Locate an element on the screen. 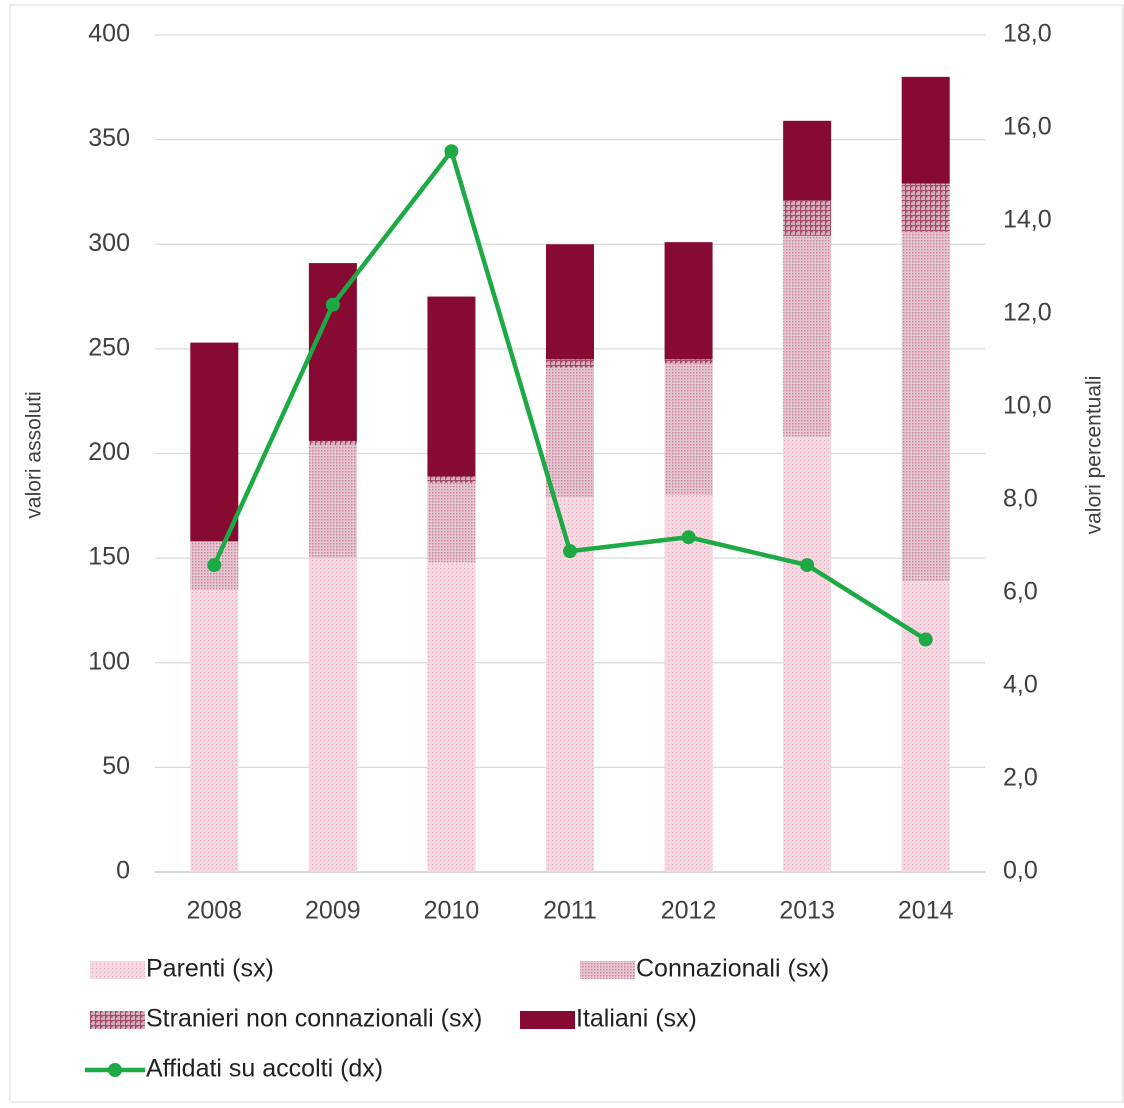 Image resolution: width=1124 pixels, height=1108 pixels. y-tick-label: 400 is located at coordinates (109, 34).